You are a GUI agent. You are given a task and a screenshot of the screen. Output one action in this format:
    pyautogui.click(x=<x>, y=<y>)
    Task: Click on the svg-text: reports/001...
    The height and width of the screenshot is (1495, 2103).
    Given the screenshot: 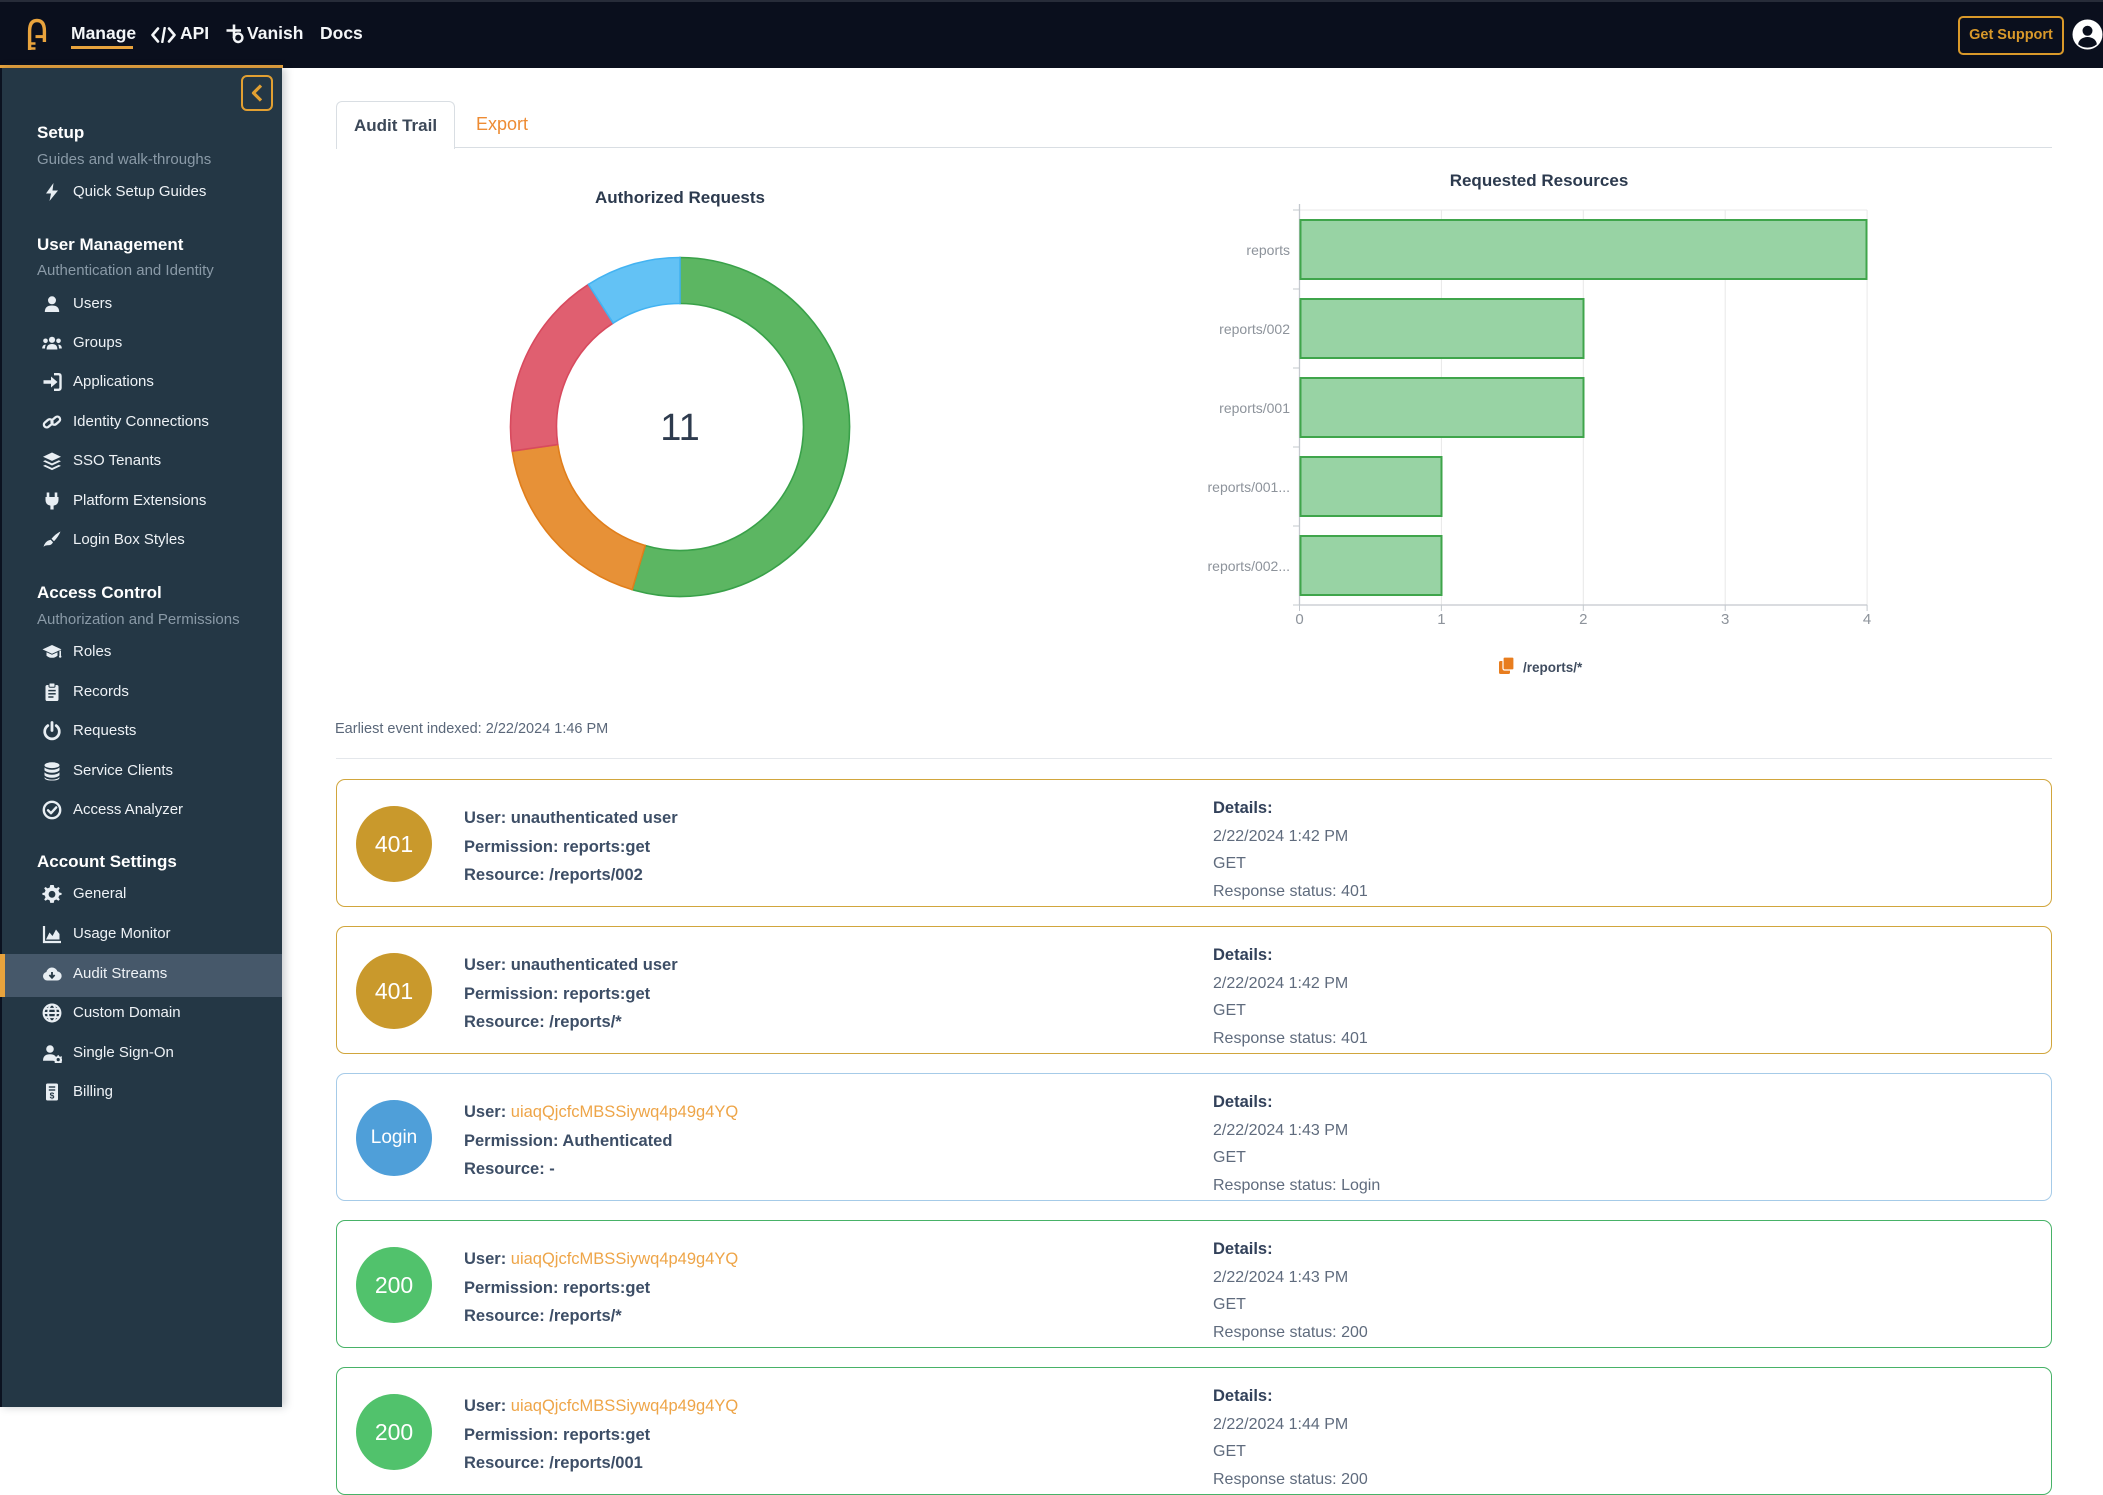 What is the action you would take?
    pyautogui.click(x=1249, y=487)
    